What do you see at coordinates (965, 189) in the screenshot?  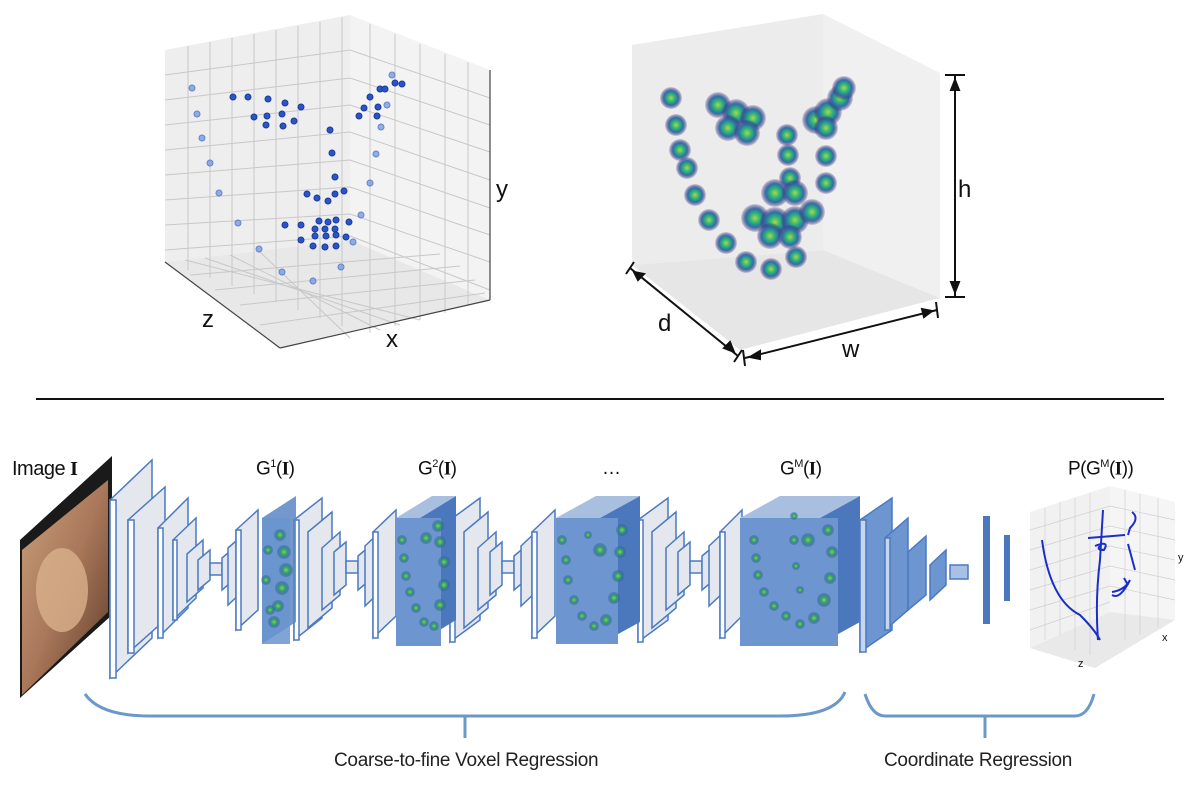 I see `dimension-label-h: h` at bounding box center [965, 189].